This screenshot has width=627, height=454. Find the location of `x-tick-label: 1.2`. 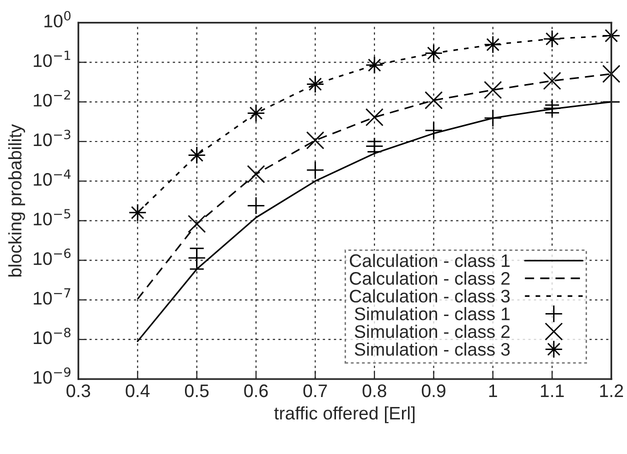

x-tick-label: 1.2 is located at coordinates (611, 391).